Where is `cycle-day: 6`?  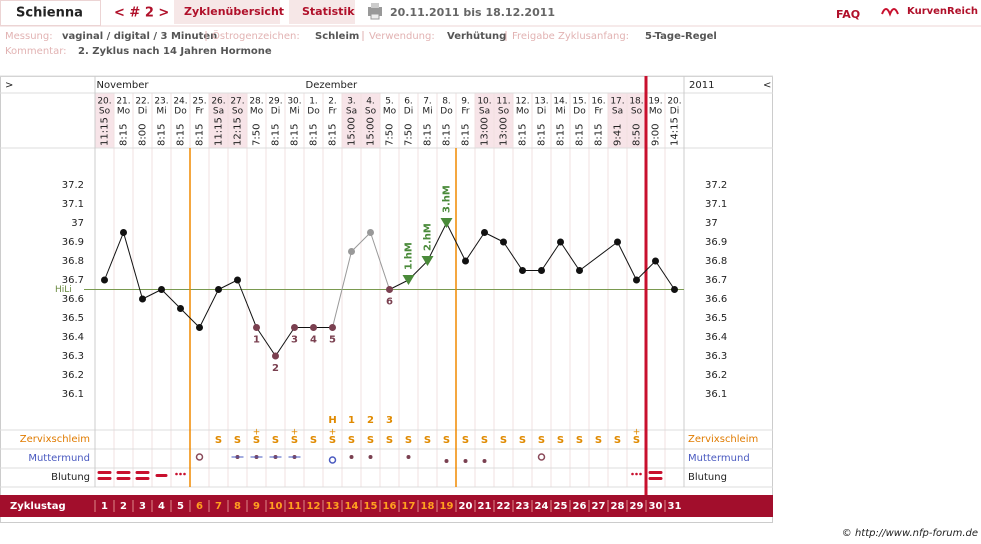
cycle-day: 6 is located at coordinates (199, 506).